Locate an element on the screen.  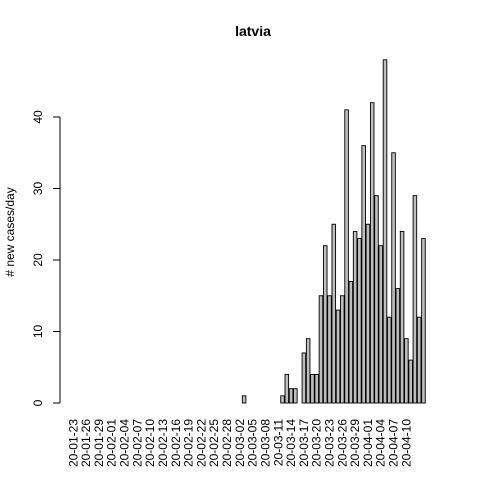
y-tick-label: 20 is located at coordinates (38, 260).